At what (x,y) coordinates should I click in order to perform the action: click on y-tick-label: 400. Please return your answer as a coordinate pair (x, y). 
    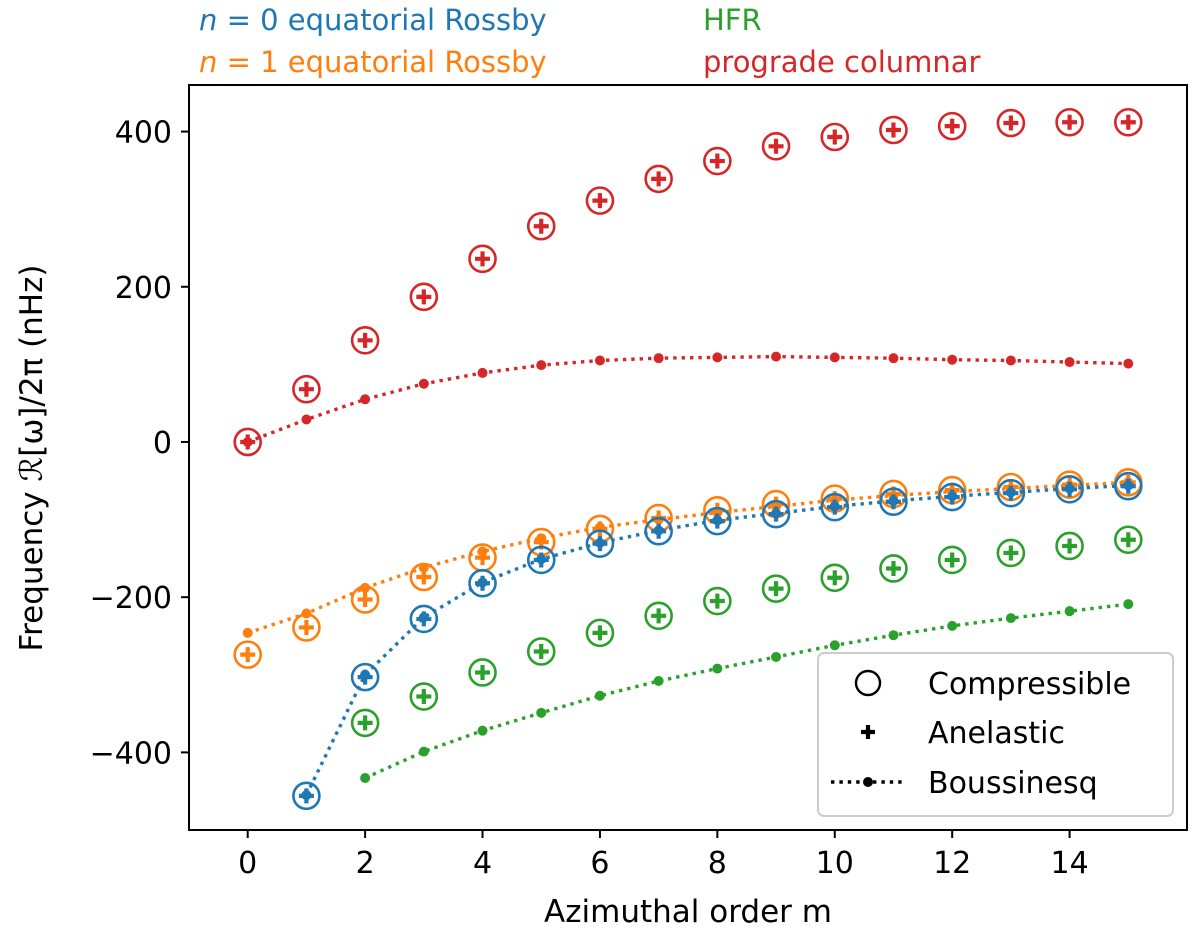
    Looking at the image, I should click on (143, 133).